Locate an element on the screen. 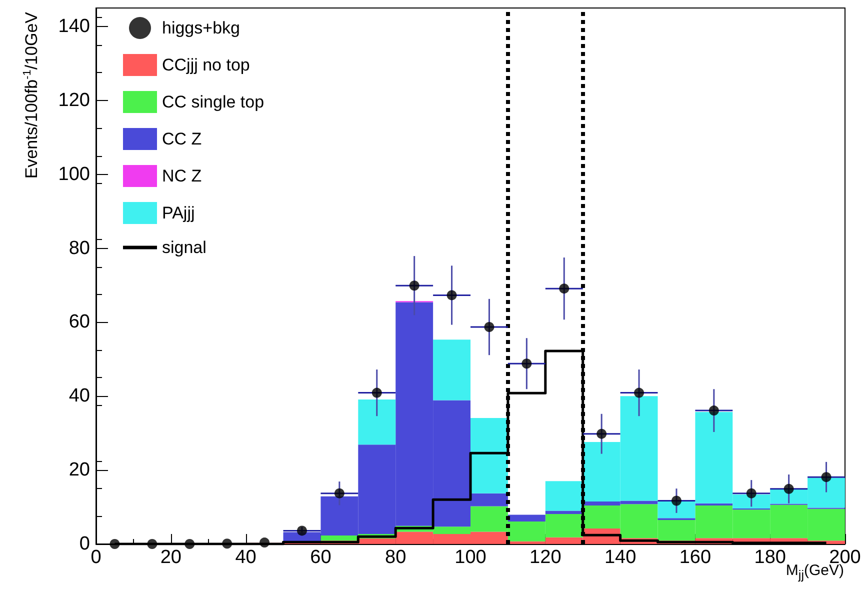 Image resolution: width=864 pixels, height=597 pixels. y-tick-label: 60 is located at coordinates (79, 322).